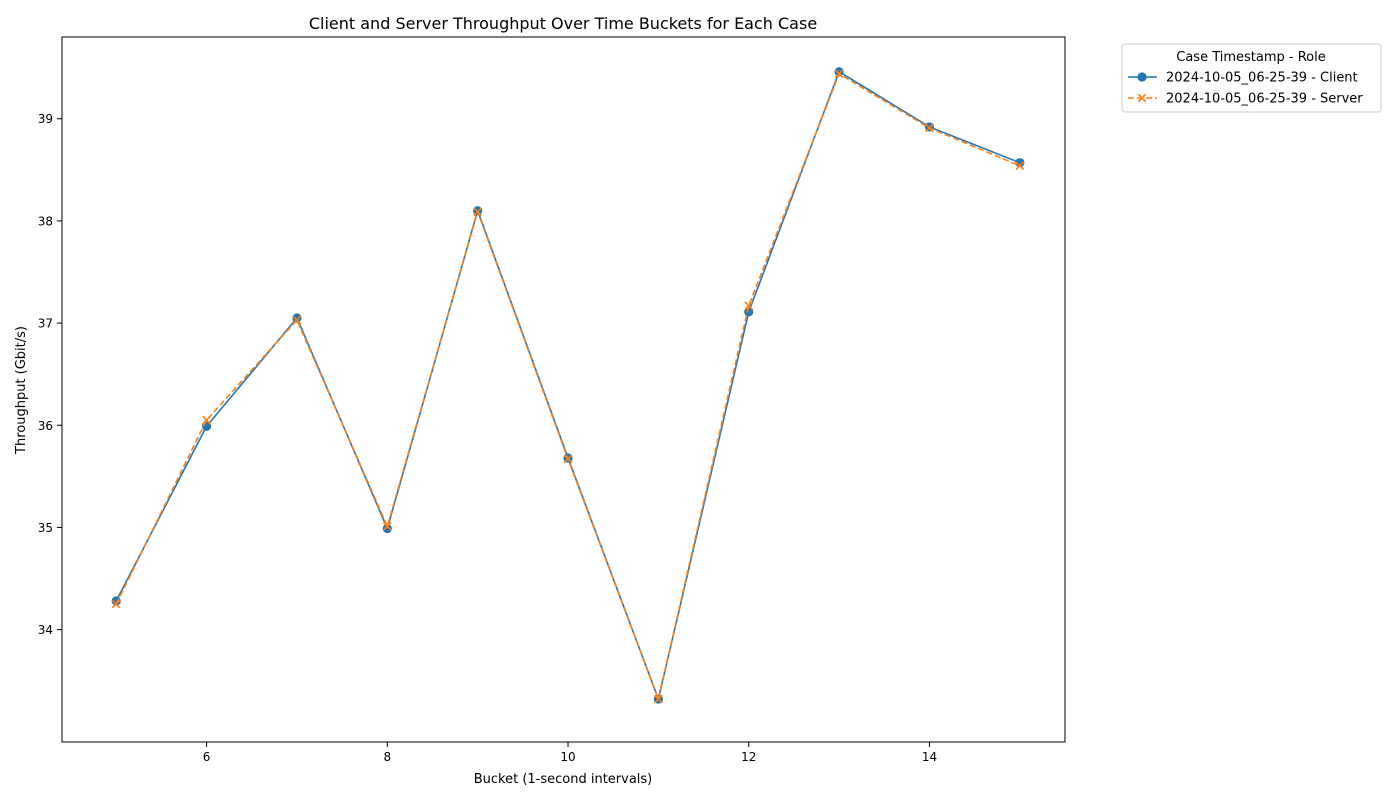  Describe the element at coordinates (45, 528) in the screenshot. I see `y-tick-label: 35` at that location.